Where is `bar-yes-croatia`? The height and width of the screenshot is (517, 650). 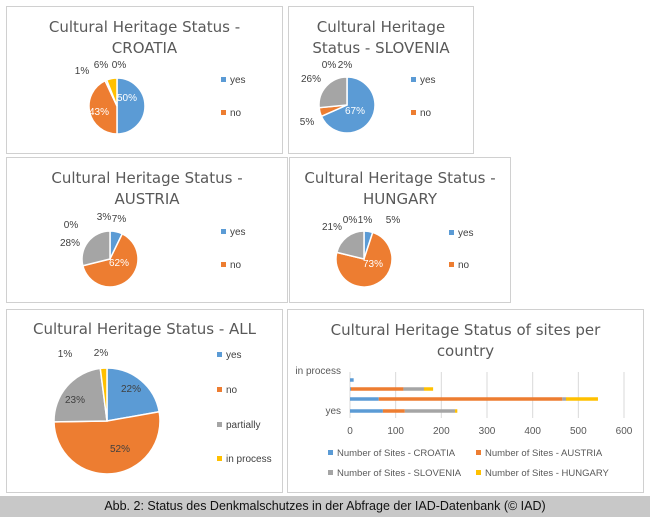
bar-yes-croatia is located at coordinates (366, 411).